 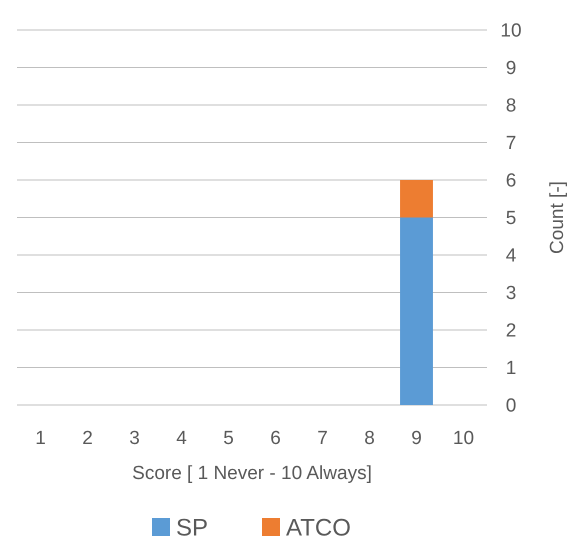 I want to click on legend-label: SP, so click(x=192, y=528).